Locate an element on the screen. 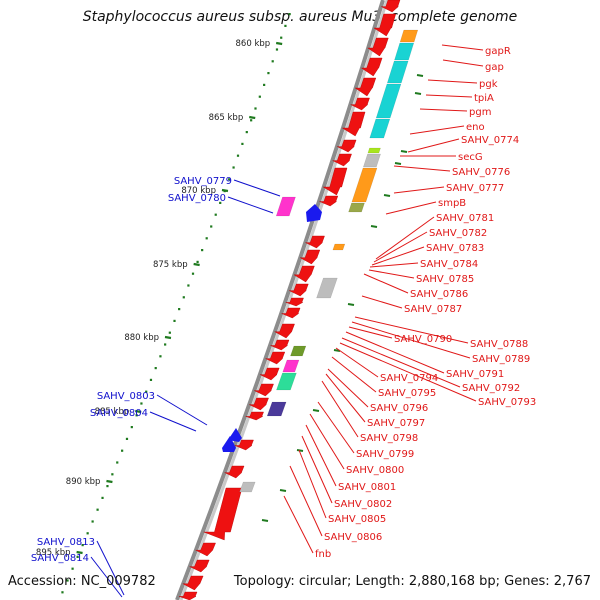 The image size is (600, 600). kbp-label: 880 kbp is located at coordinates (141, 338).